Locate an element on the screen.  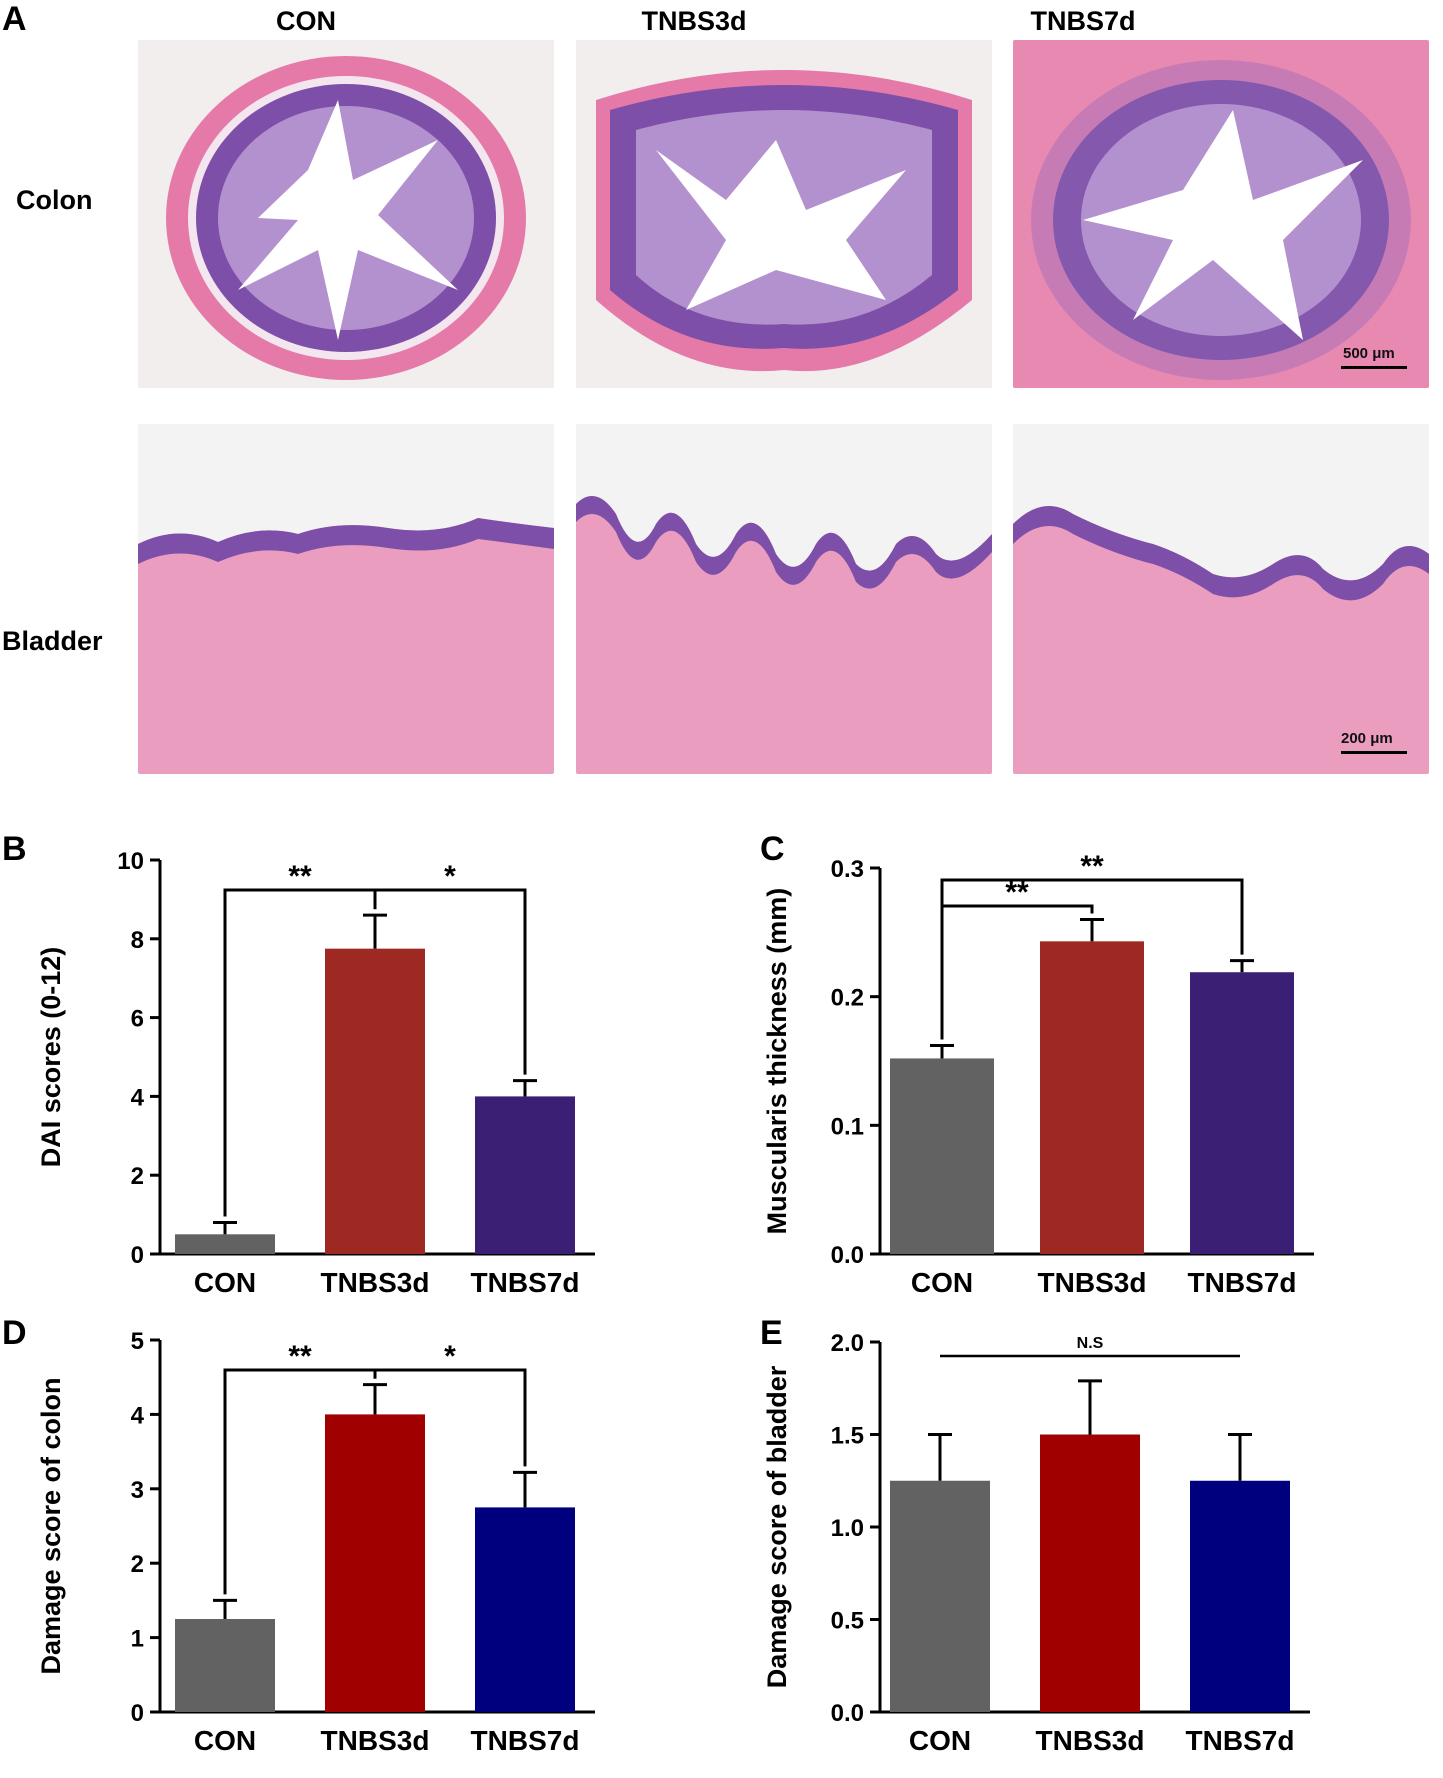
chart-b-y-tick-label: 10 is located at coordinates (130, 861).